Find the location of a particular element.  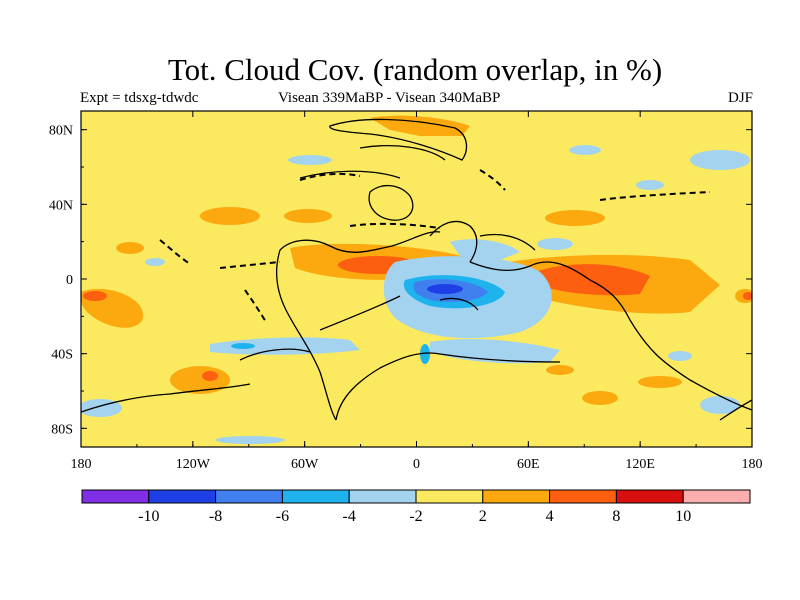

colorbar-label: -8 is located at coordinates (215, 516).